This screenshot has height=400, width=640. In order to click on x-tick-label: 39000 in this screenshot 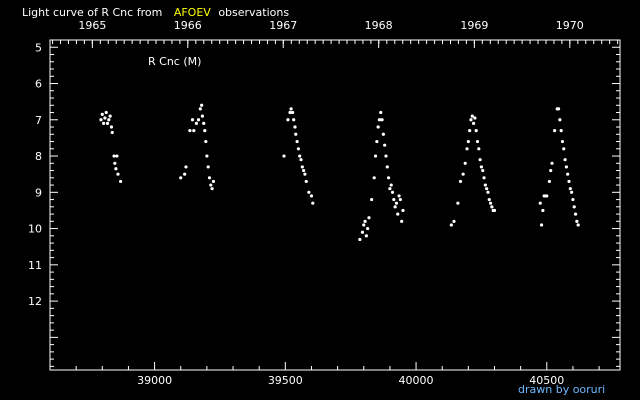, I will do `click(154, 380)`.